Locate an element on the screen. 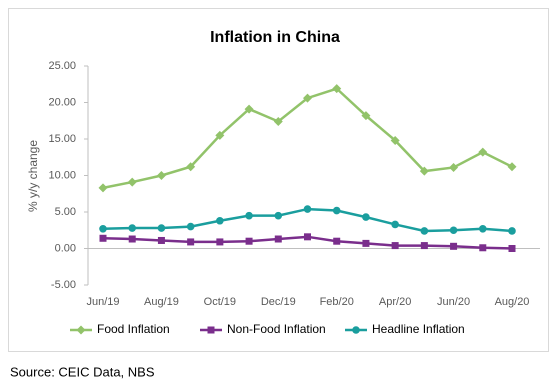  x-tick-label: Apr/20 is located at coordinates (395, 302).